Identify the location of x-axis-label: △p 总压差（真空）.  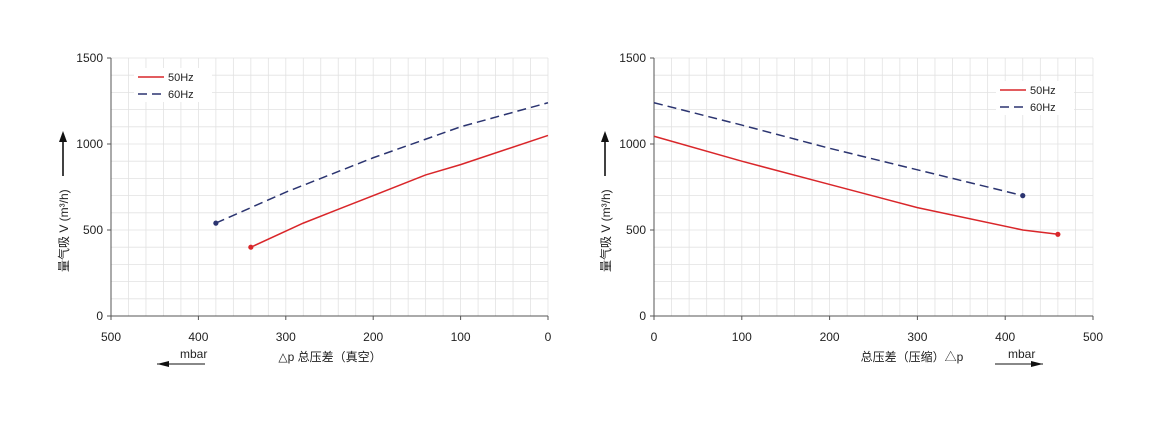
(329, 357).